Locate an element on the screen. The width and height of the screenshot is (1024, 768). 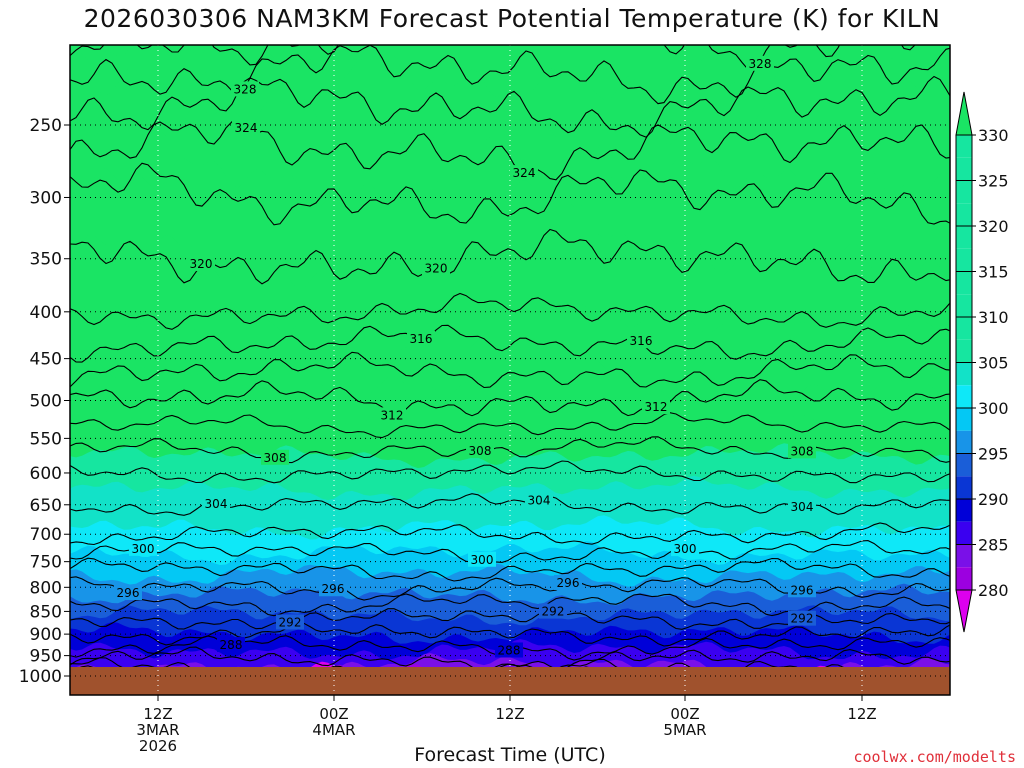
colorbar-label: 310 is located at coordinates (993, 317).